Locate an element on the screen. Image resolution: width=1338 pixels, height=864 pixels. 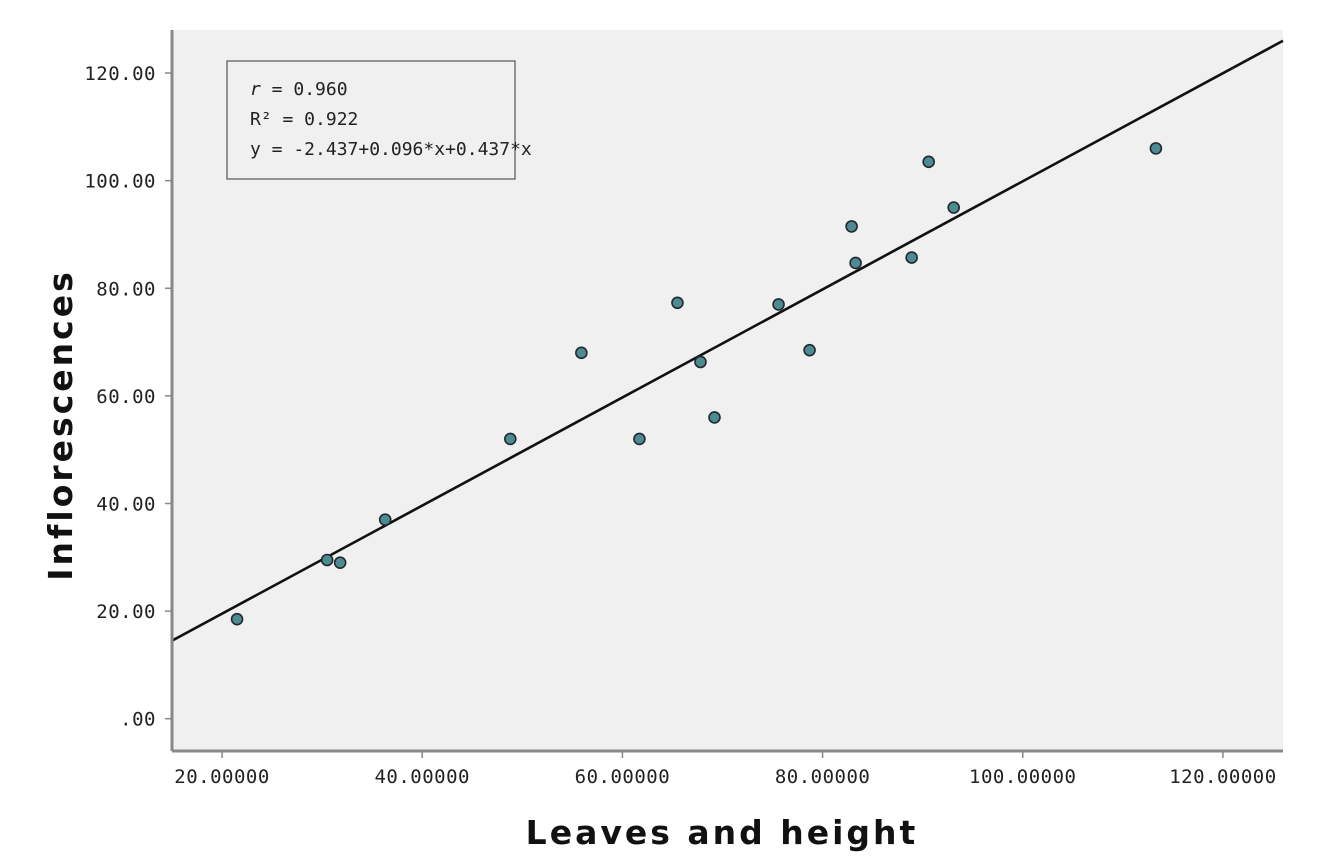
annotation-r-value: = 0.960 is located at coordinates (304, 89).